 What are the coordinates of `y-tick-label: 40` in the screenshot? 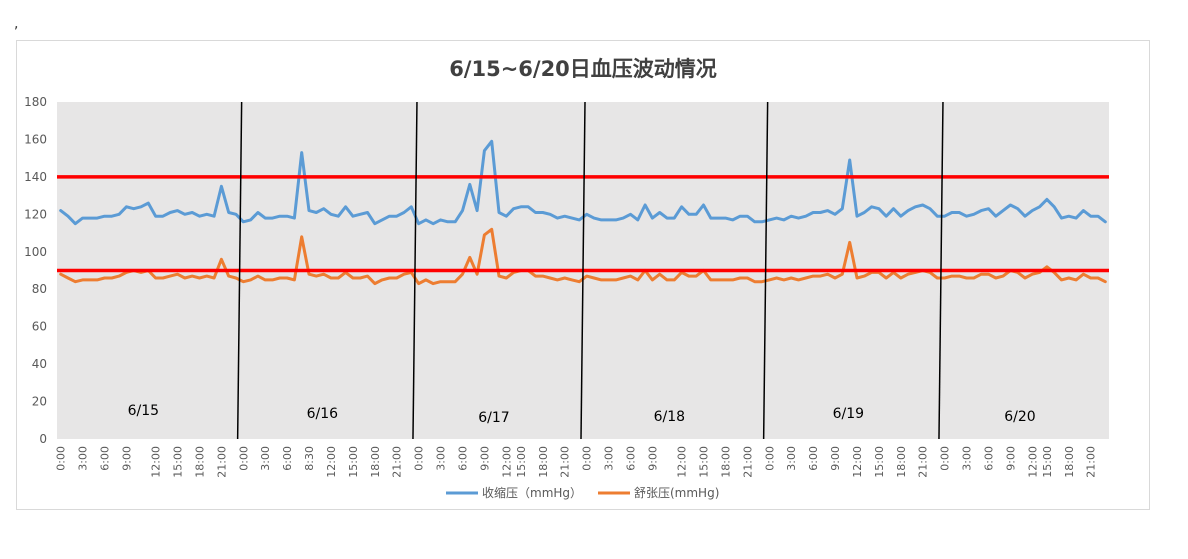 It's located at (39, 364).